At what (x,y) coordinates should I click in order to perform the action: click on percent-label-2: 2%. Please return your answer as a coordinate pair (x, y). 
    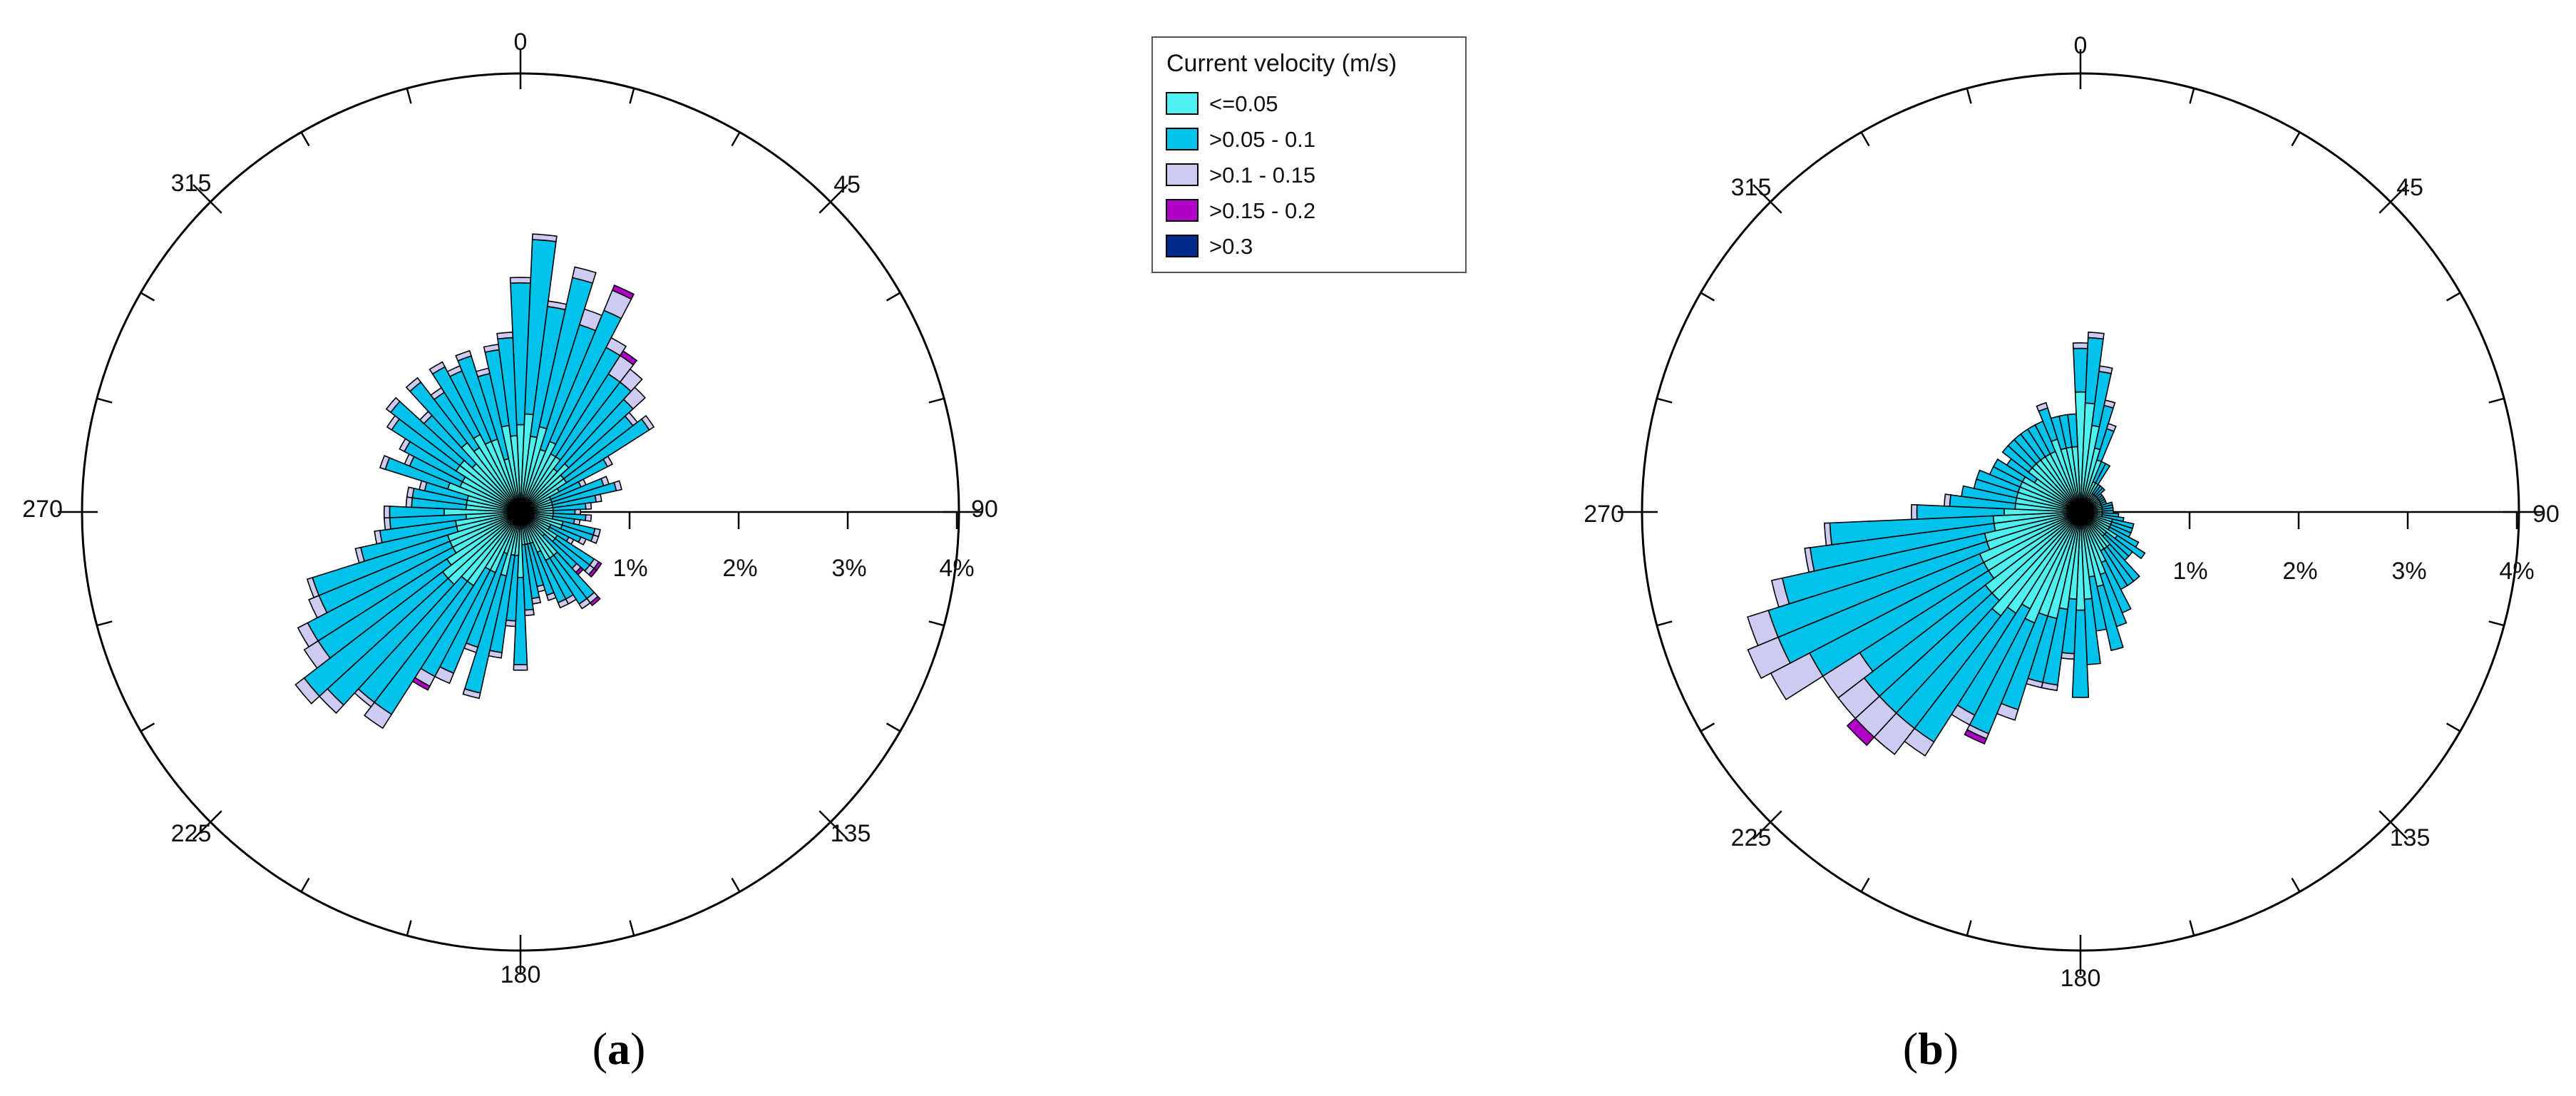
    Looking at the image, I should click on (739, 569).